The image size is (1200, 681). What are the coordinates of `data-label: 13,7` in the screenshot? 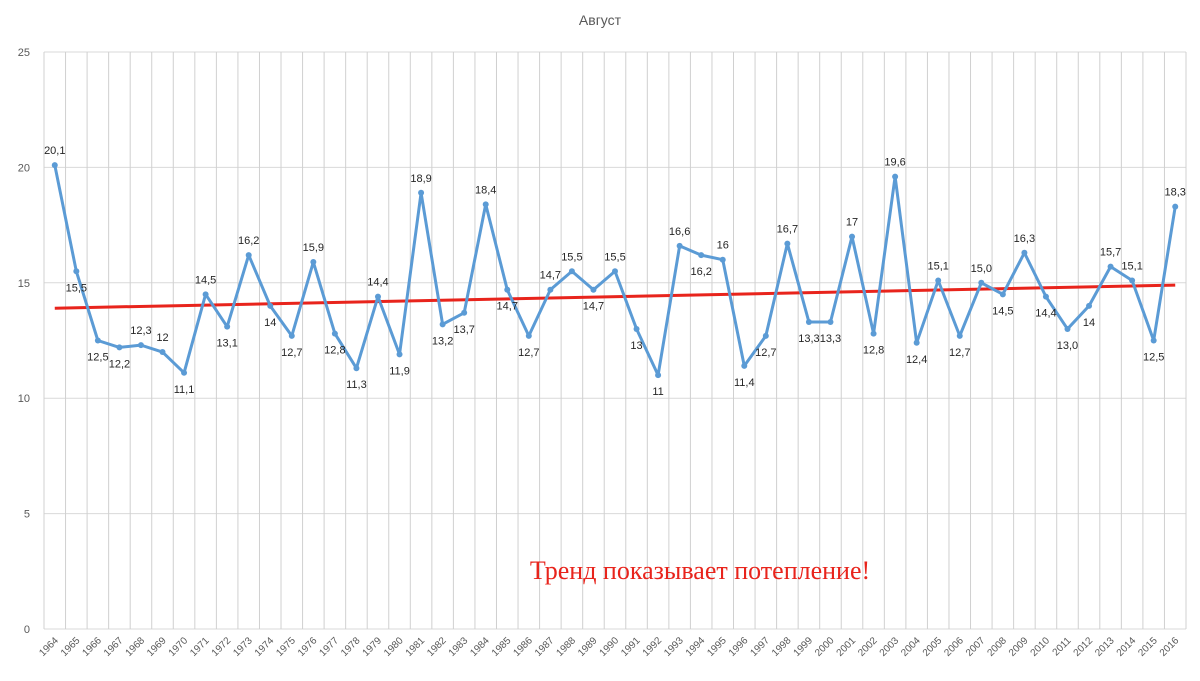 It's located at (463, 330).